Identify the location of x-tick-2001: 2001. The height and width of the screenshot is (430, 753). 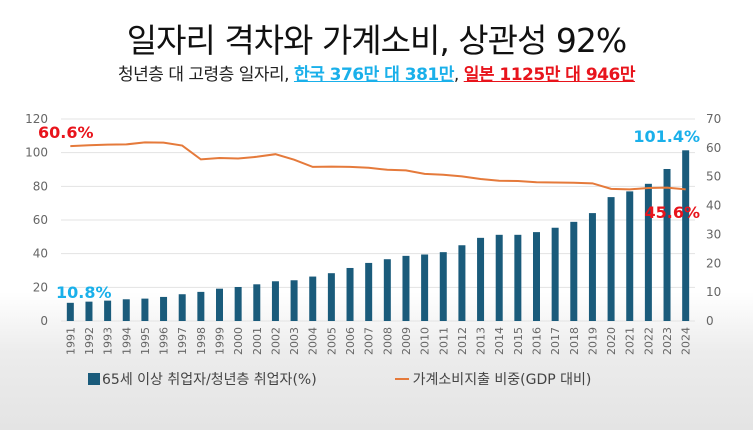
(257, 341).